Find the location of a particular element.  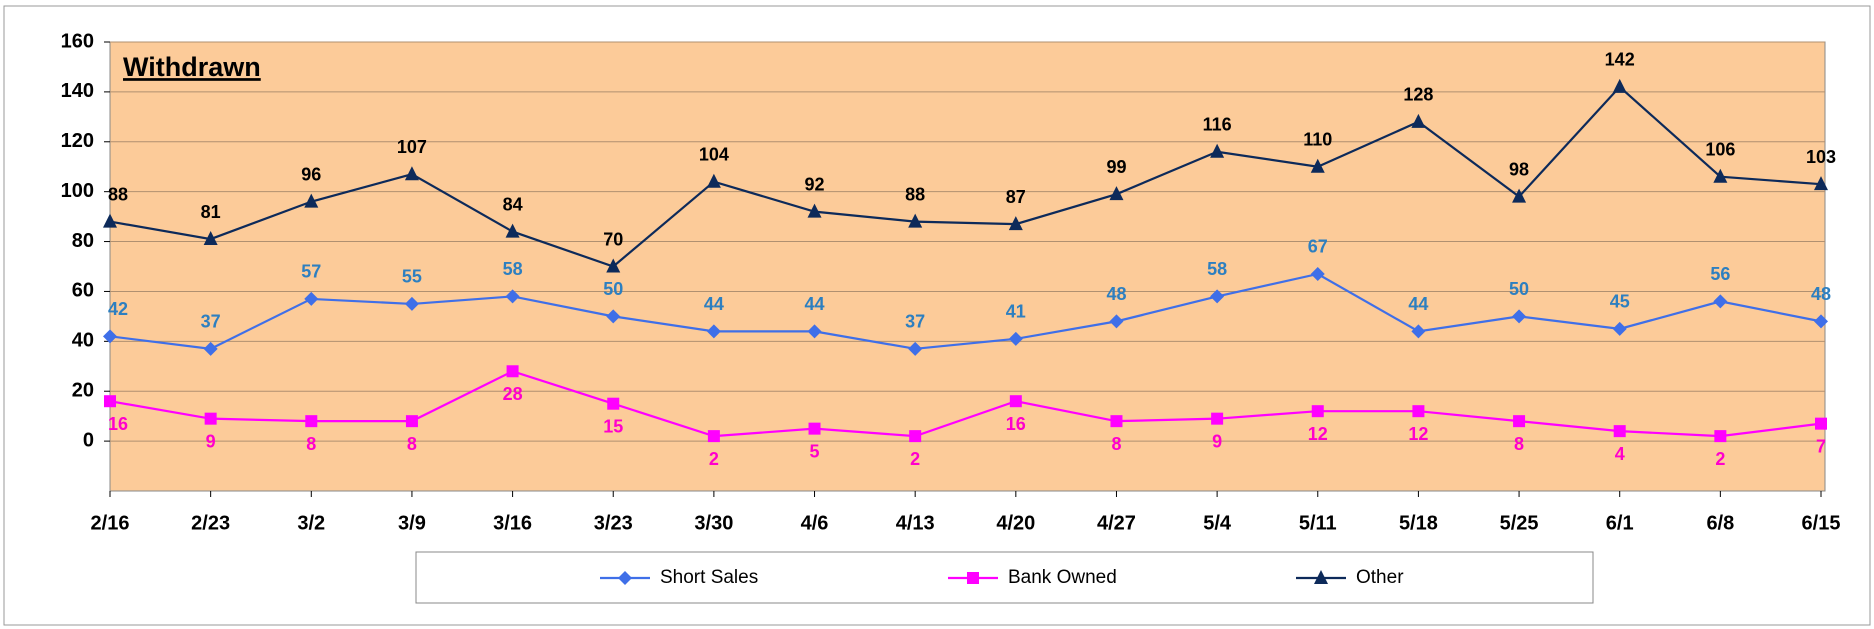

data-label: 107 is located at coordinates (412, 147).